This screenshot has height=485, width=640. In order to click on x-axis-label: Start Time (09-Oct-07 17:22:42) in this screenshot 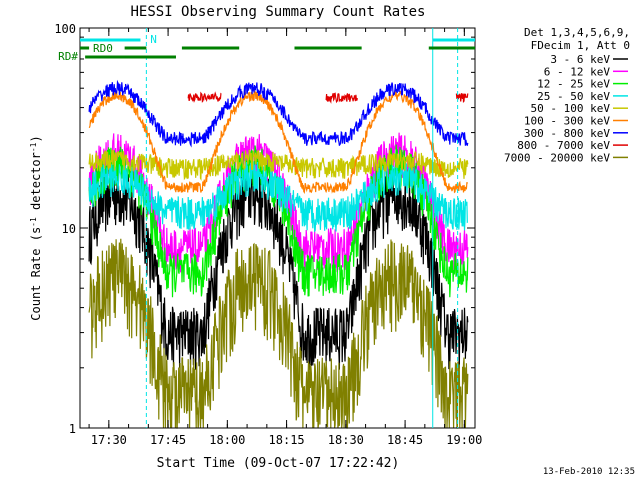, I will do `click(278, 463)`.